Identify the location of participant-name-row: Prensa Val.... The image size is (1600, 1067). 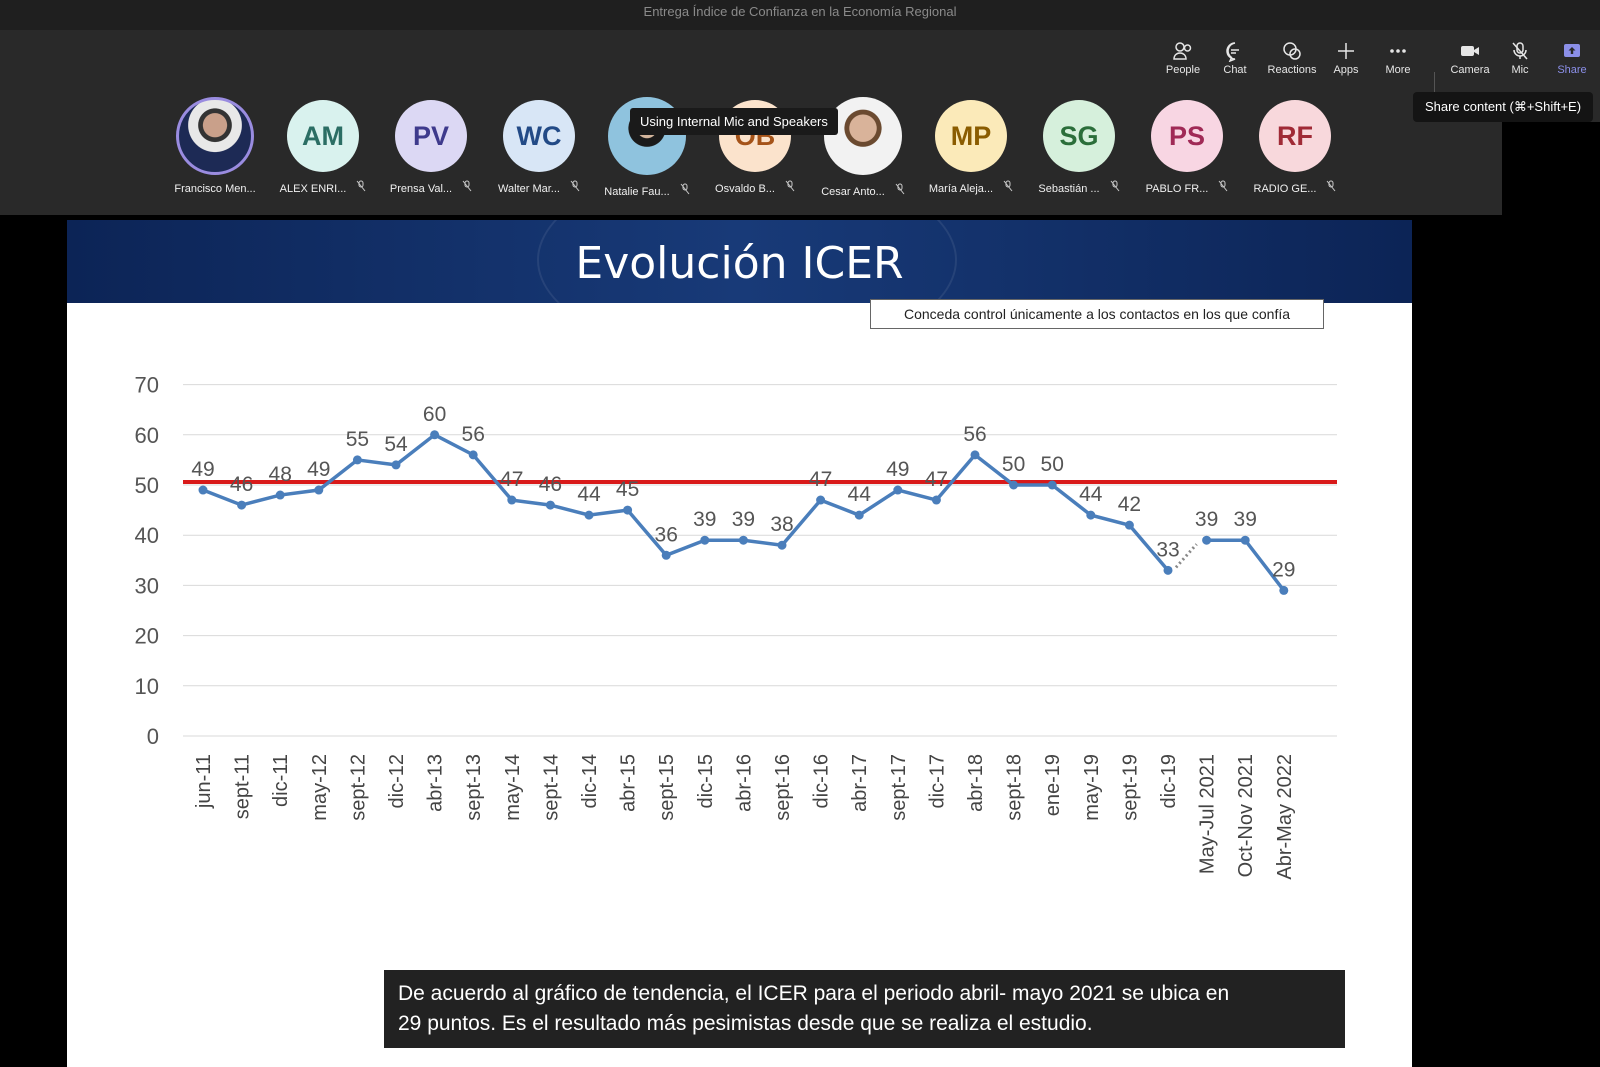
(431, 187).